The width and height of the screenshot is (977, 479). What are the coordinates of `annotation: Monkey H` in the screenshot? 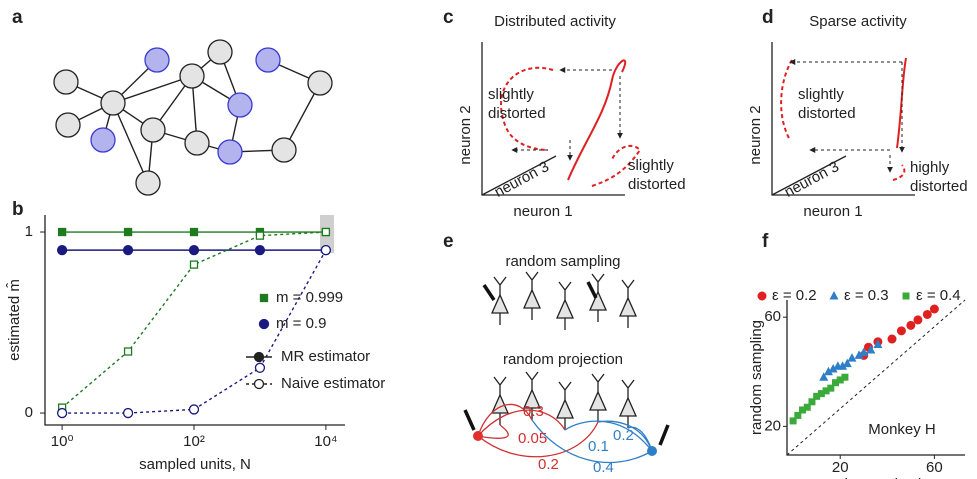 It's located at (902, 429).